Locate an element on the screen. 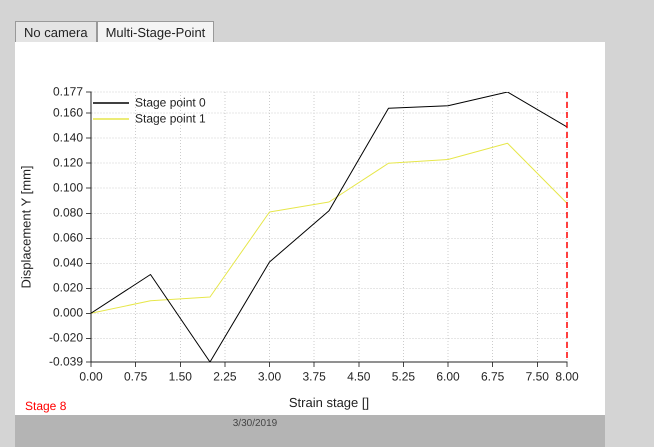 The height and width of the screenshot is (447, 654). y-tick-label: 0.000 is located at coordinates (68, 313).